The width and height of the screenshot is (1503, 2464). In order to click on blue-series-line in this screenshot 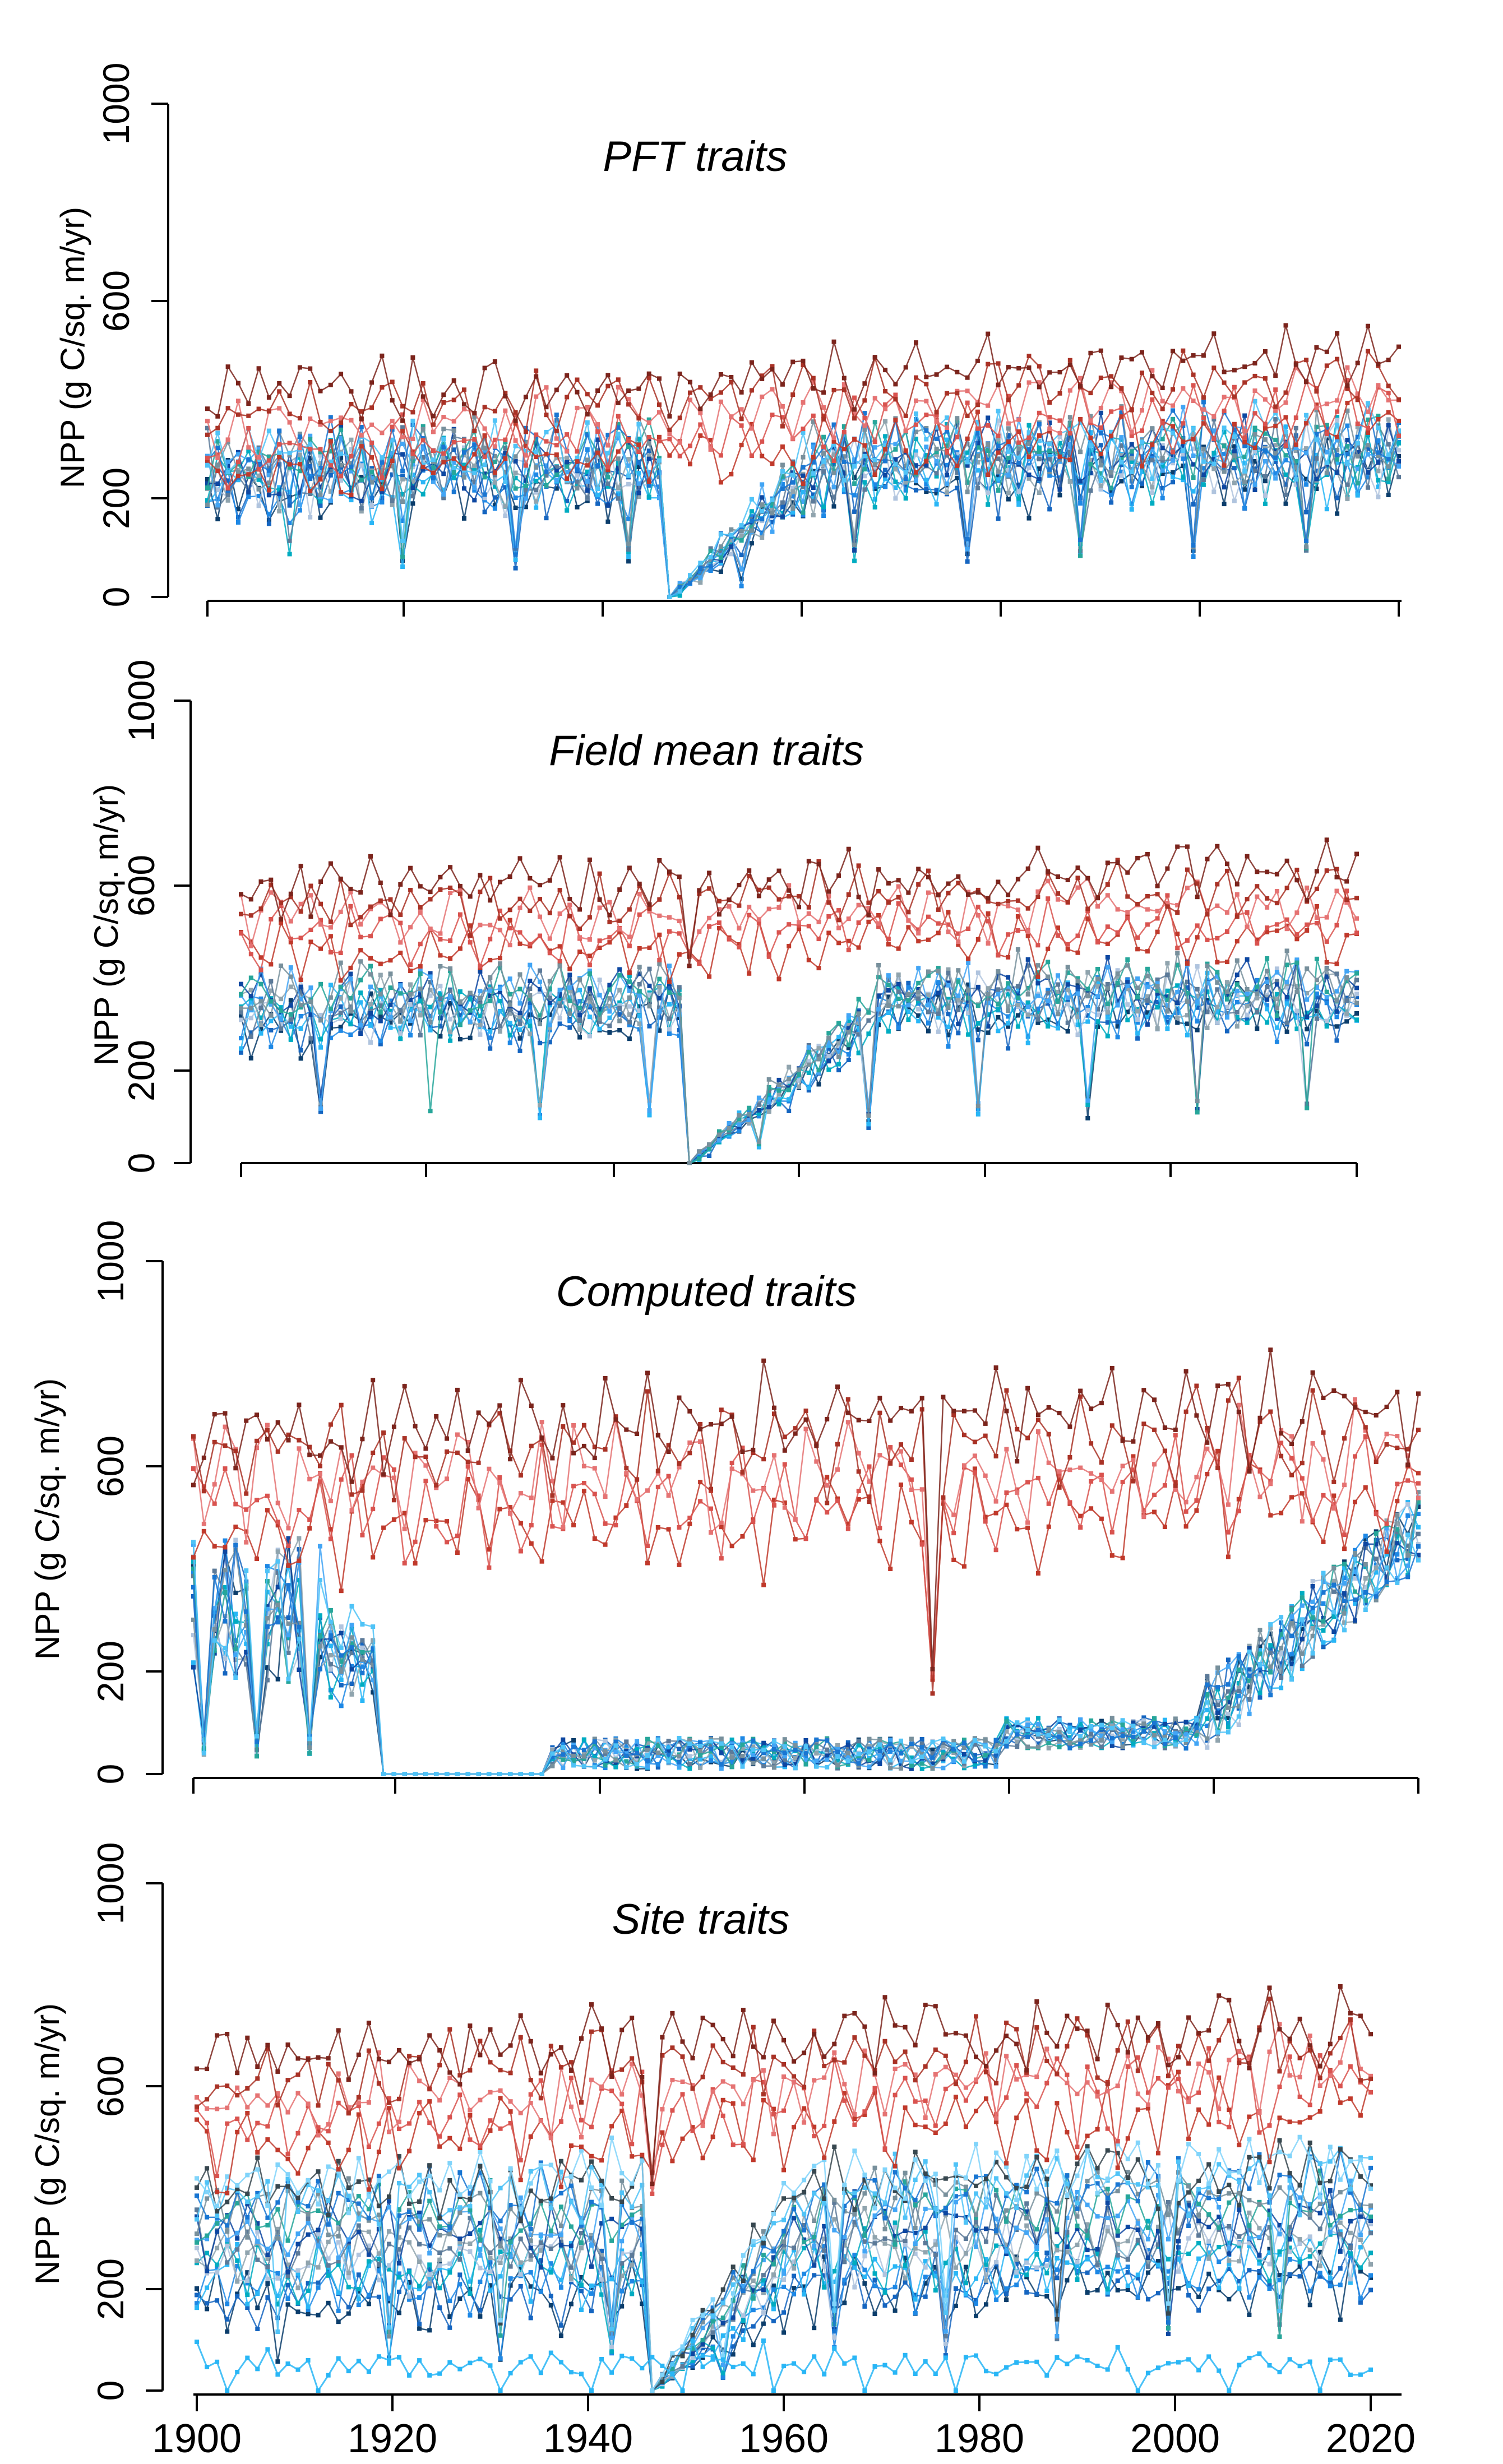, I will do `click(803, 506)`.